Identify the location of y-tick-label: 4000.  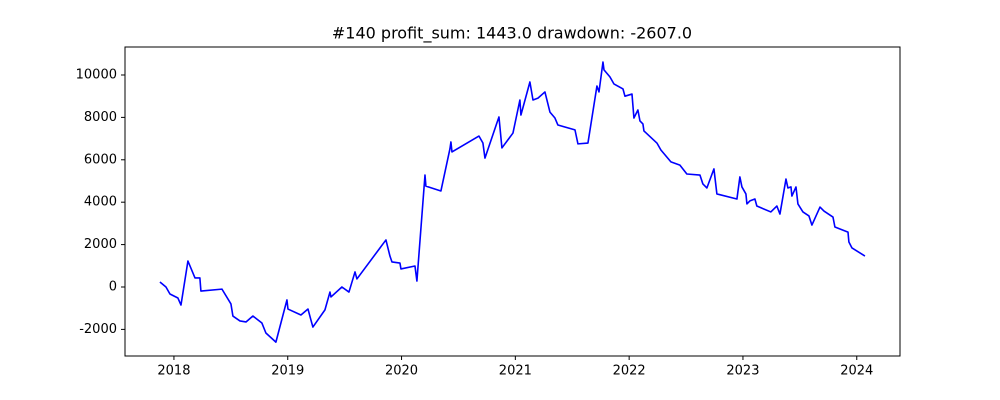
(100, 202).